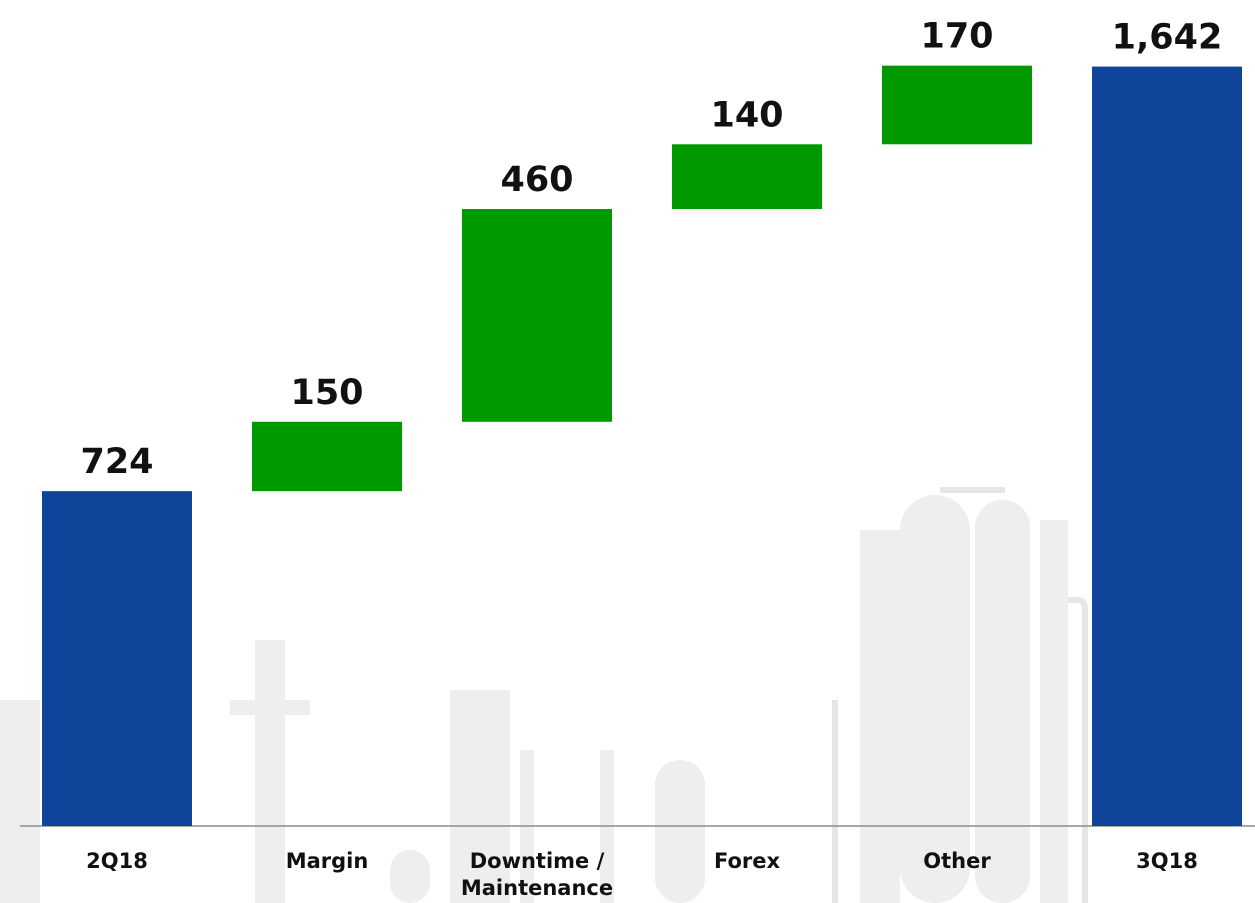 The height and width of the screenshot is (903, 1255). Describe the element at coordinates (957, 861) in the screenshot. I see `category-label-4: Other` at that location.